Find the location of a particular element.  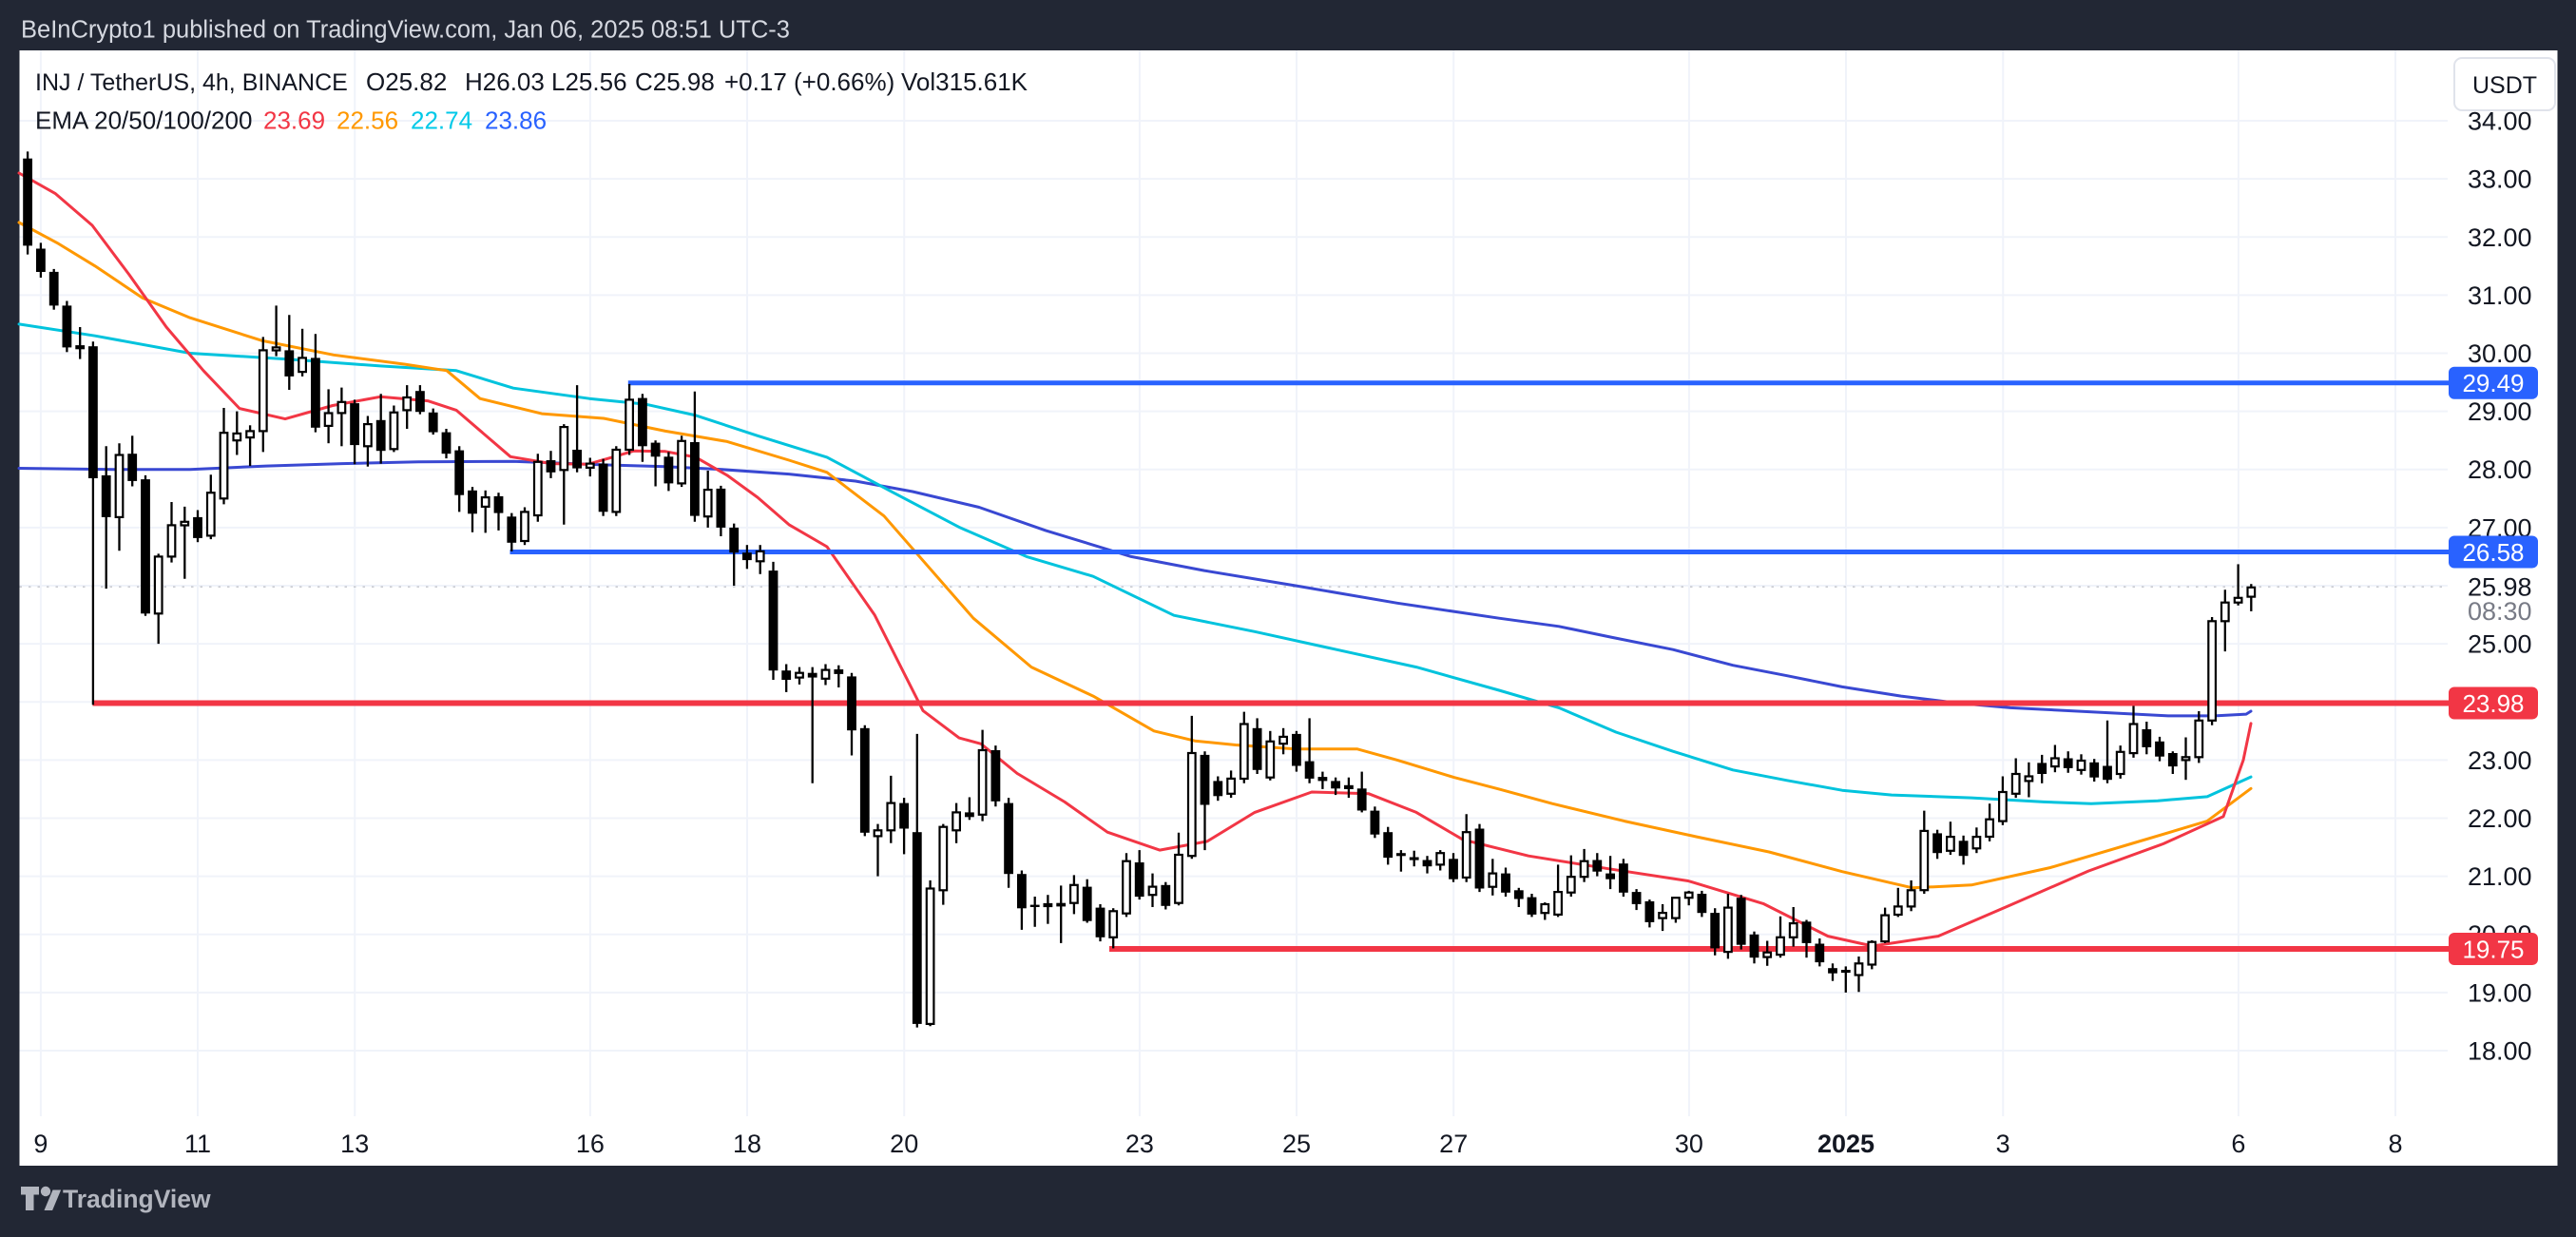

svg-text: 16 is located at coordinates (591, 1144).